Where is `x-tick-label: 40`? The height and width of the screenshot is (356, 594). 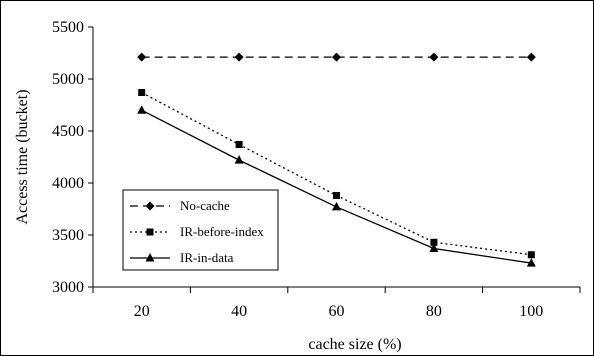
x-tick-label: 40 is located at coordinates (239, 311).